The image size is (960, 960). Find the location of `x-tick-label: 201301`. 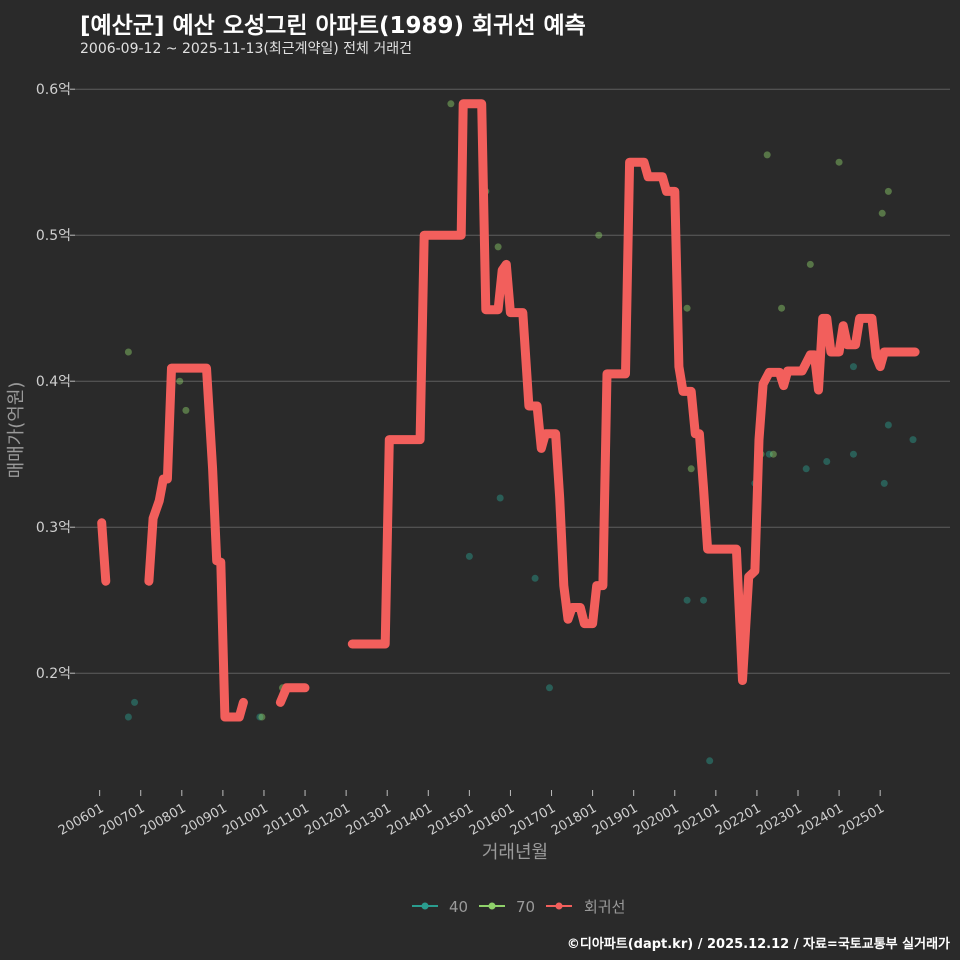

x-tick-label: 201301 is located at coordinates (369, 820).